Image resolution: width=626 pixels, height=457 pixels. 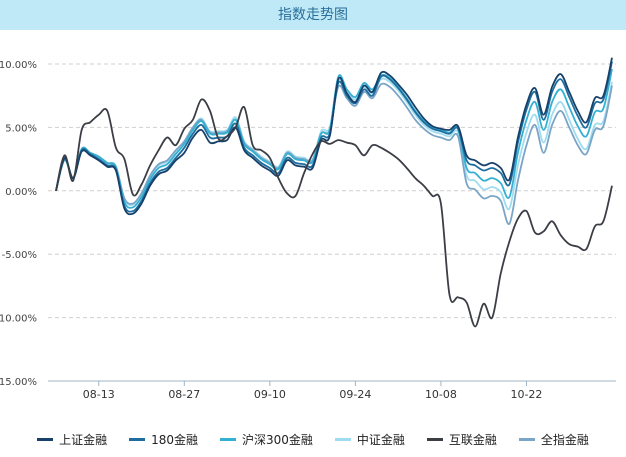 What do you see at coordinates (380, 439) in the screenshot?
I see `legend-label: 中证金融` at bounding box center [380, 439].